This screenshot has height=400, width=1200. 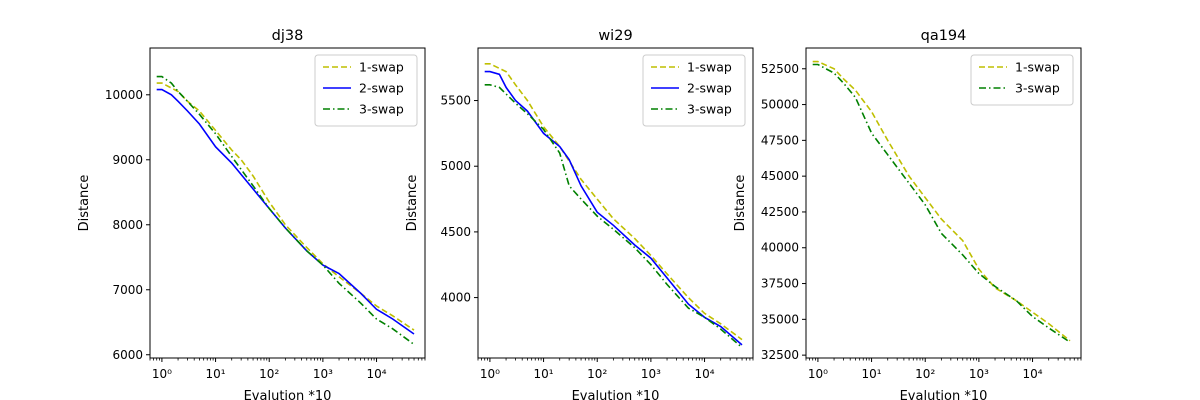 I want to click on y-tick-label: 6000, so click(x=127, y=355).